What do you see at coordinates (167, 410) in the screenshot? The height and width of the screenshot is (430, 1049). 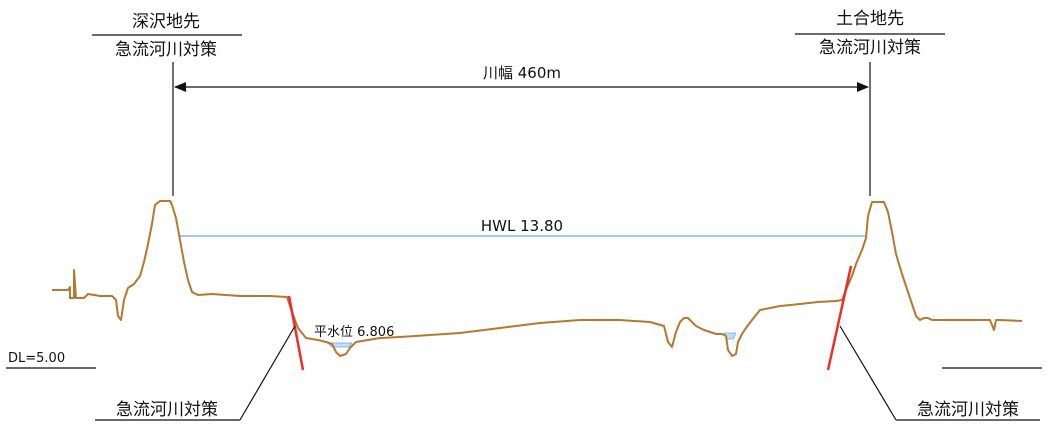 I see `callout-left-label: 急流河川対策` at bounding box center [167, 410].